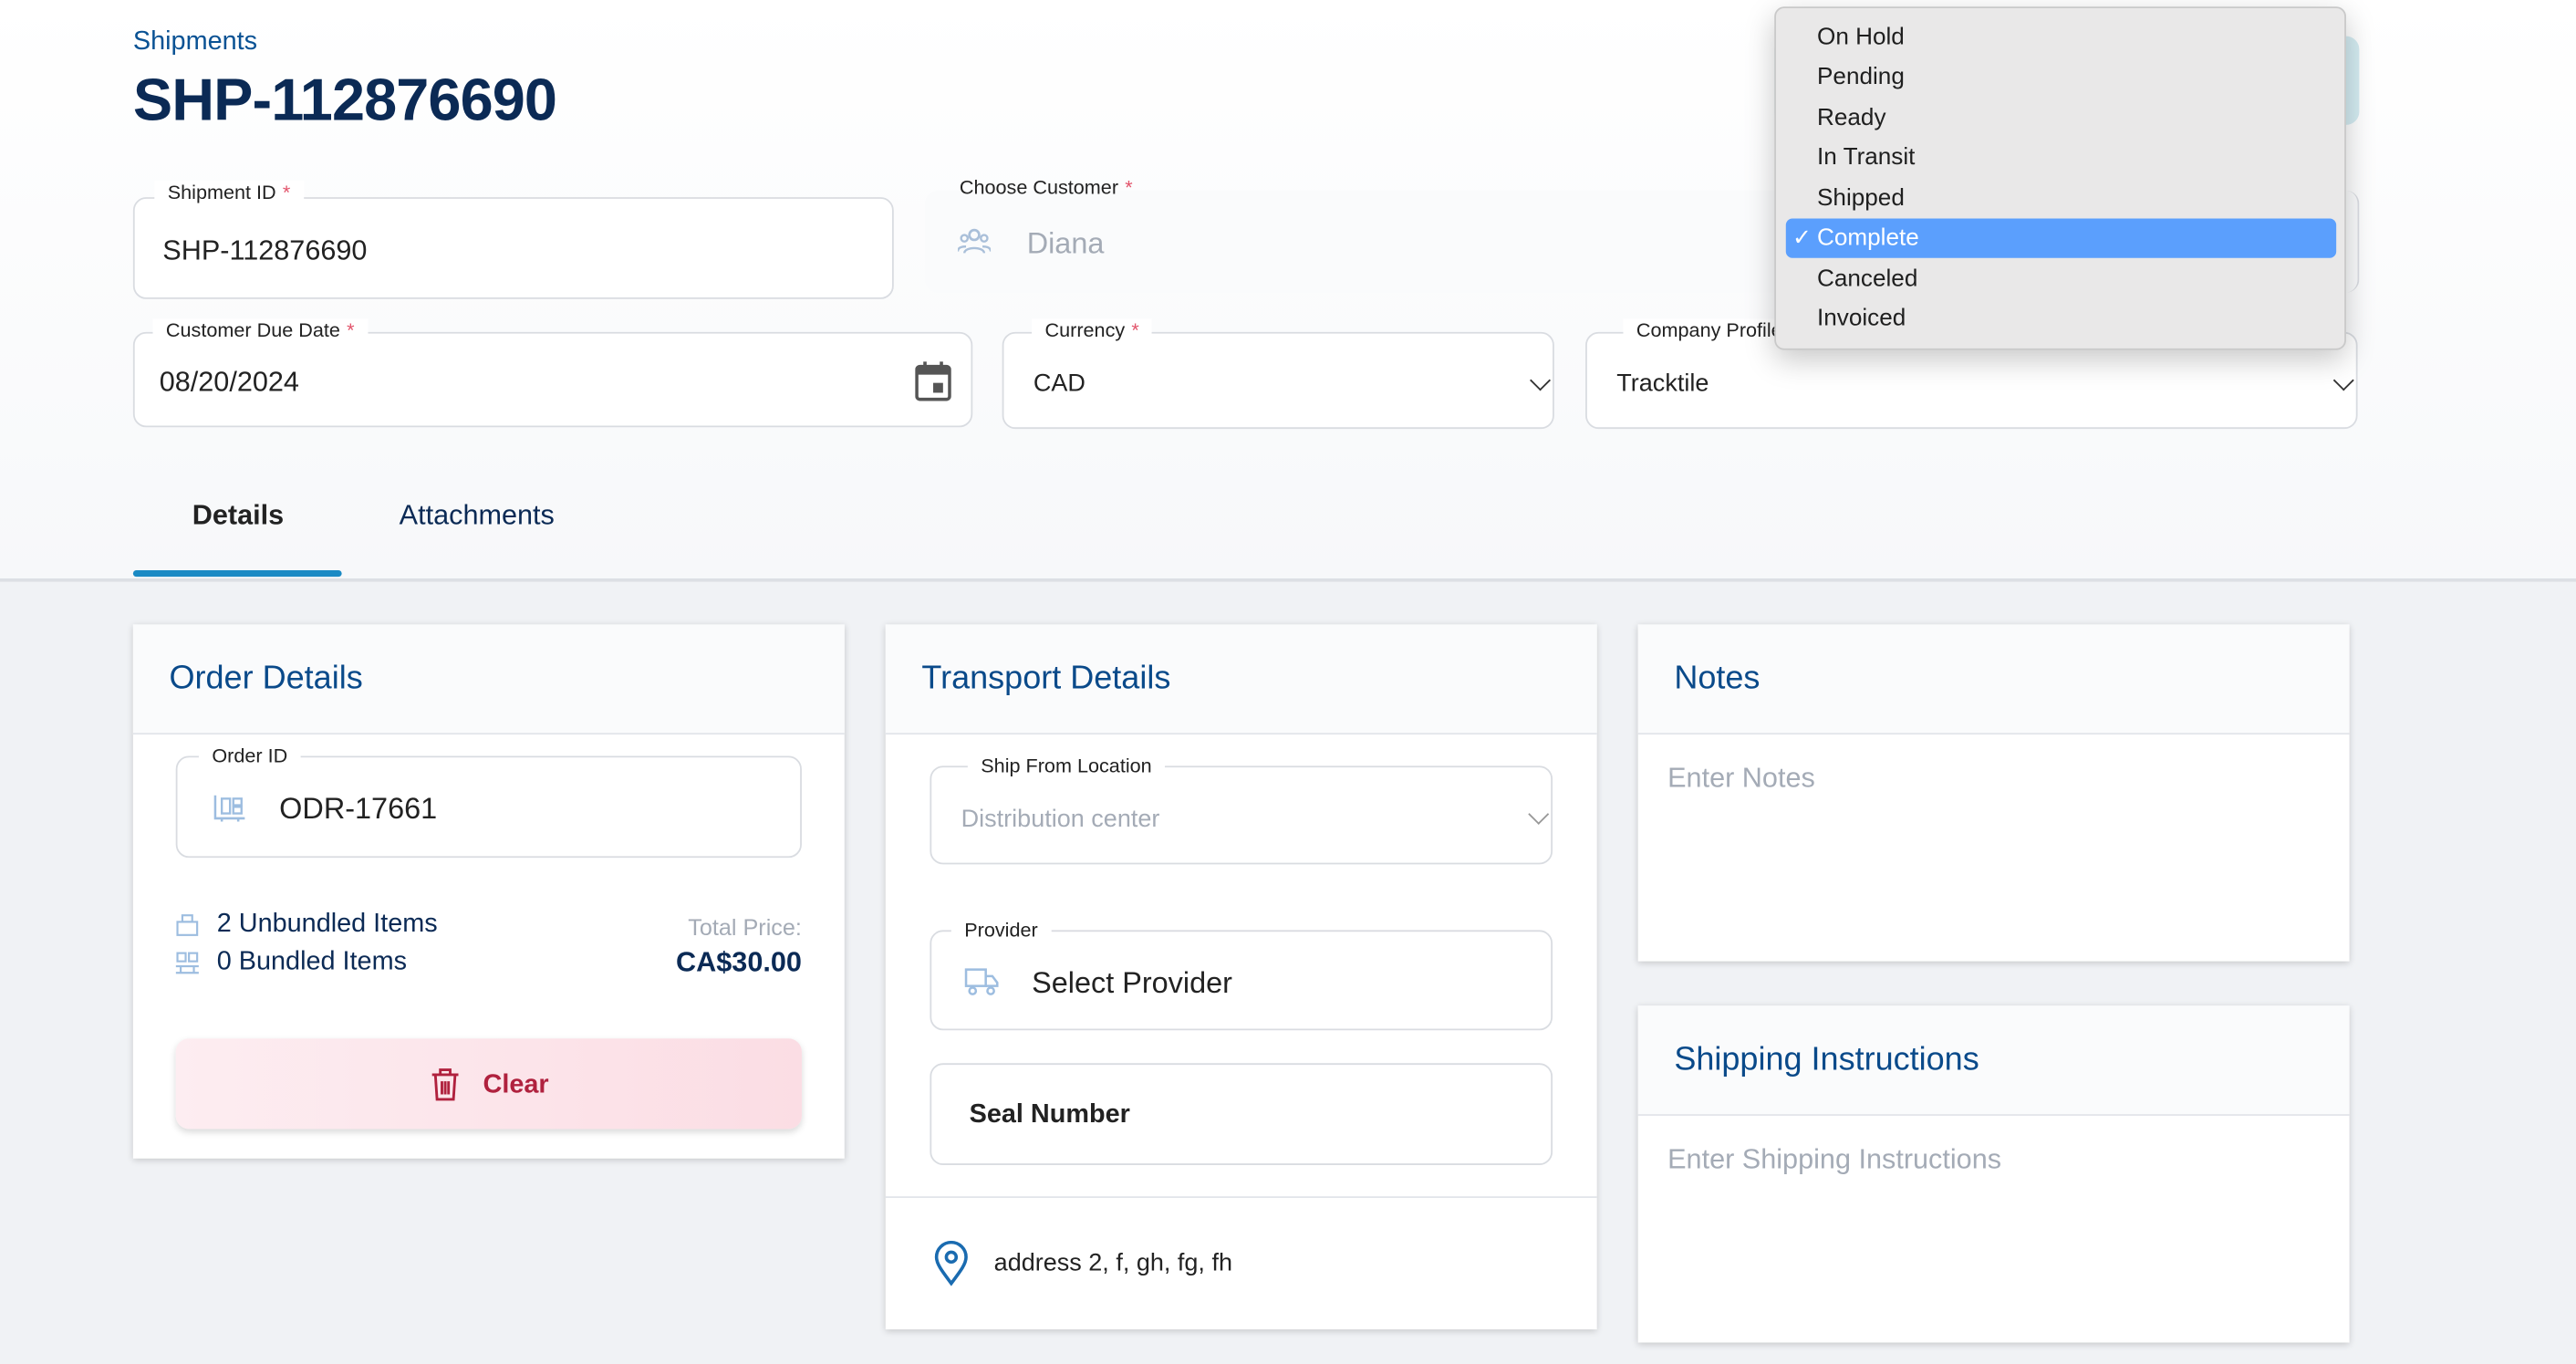  I want to click on option-complete: Complete, so click(1868, 238).